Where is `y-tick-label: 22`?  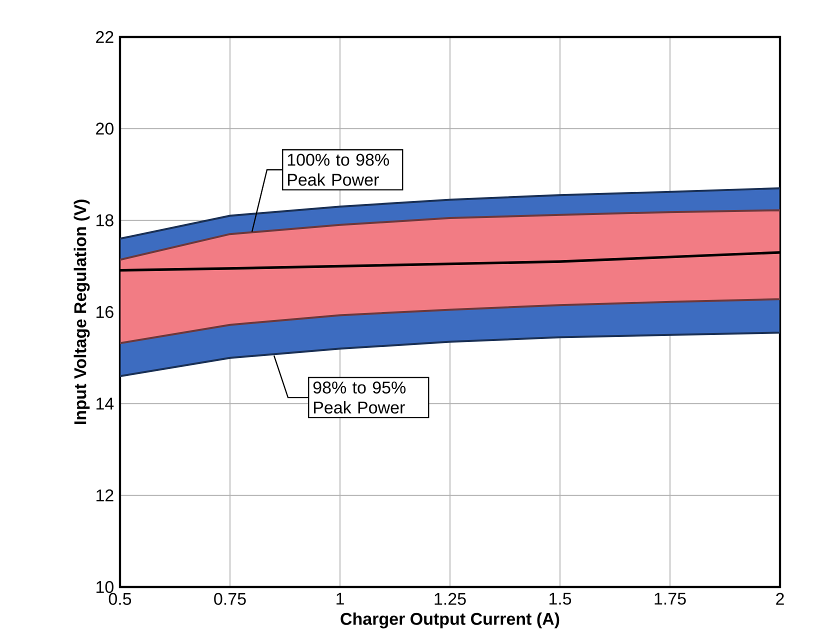 y-tick-label: 22 is located at coordinates (105, 37).